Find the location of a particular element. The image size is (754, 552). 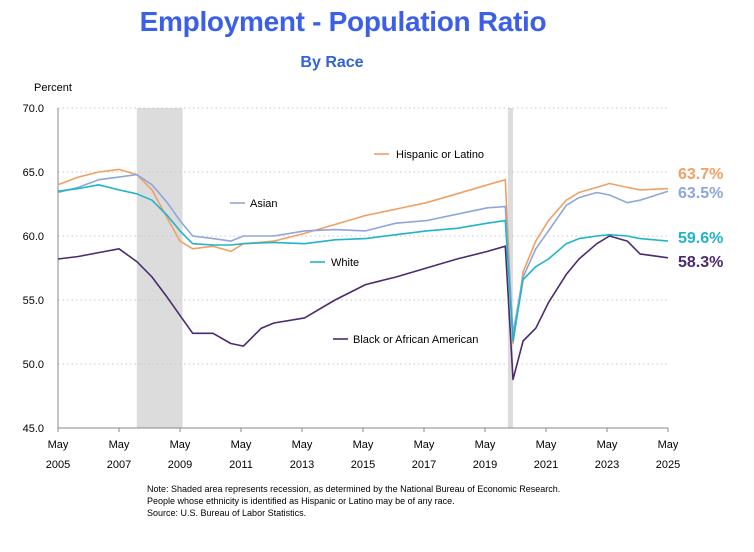

end-value-hispanic: 63.7% is located at coordinates (700, 174).